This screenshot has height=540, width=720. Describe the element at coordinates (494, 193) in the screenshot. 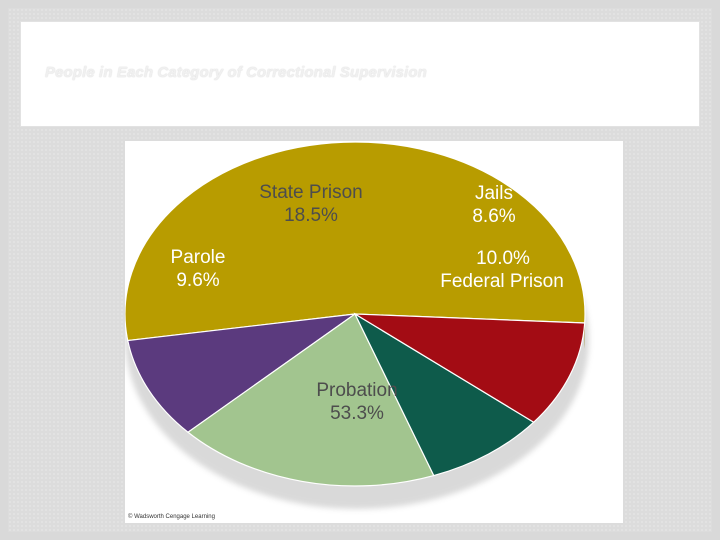

I see `label-jails-name: Jails` at that location.